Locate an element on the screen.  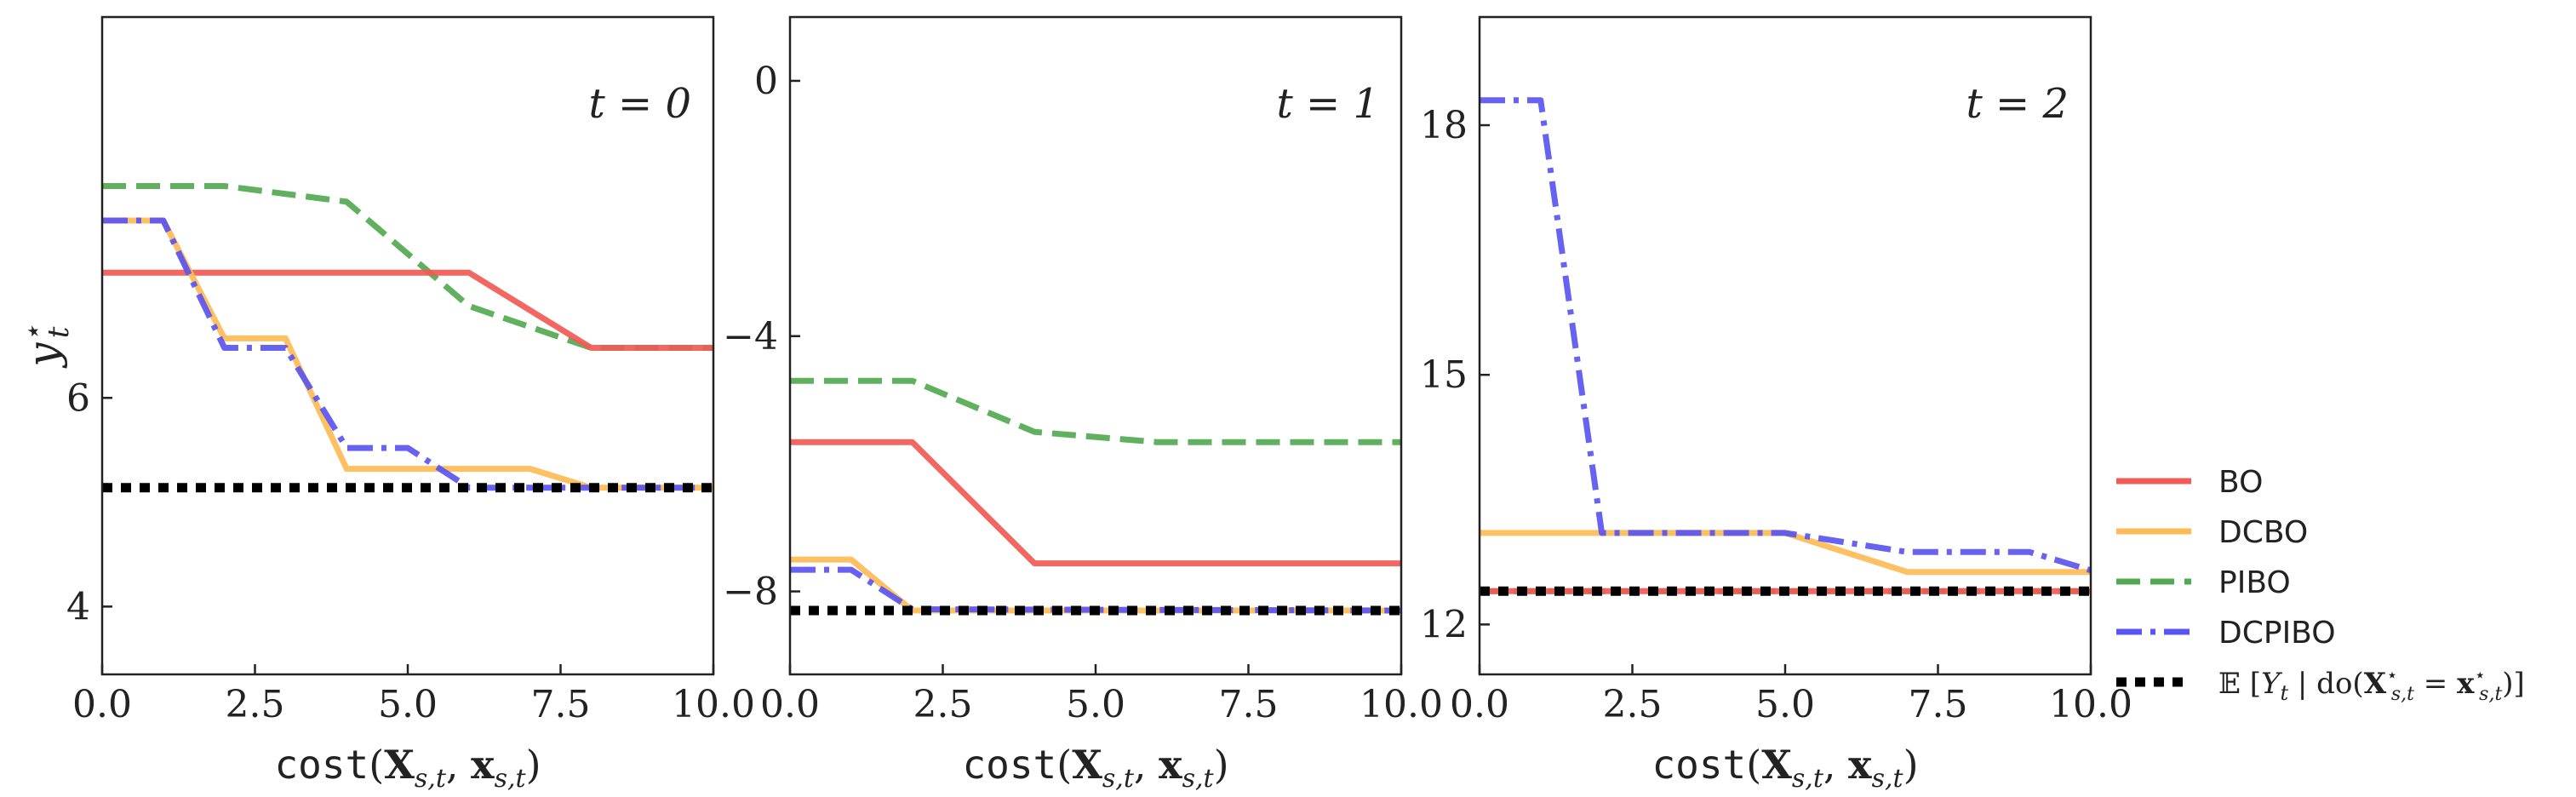
legend-label: 𝔼 [Yt | do(X⋆ s,t = x⋆ s,t)] is located at coordinates (2371, 685).